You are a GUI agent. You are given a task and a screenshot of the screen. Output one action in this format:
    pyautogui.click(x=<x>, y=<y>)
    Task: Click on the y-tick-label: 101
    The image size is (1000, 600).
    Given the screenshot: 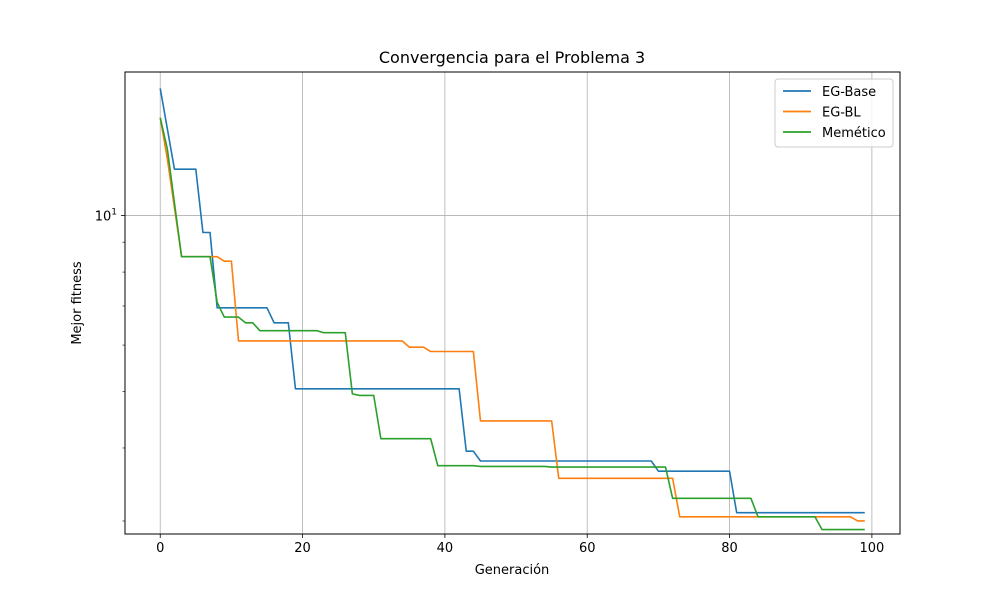 What is the action you would take?
    pyautogui.click(x=106, y=215)
    